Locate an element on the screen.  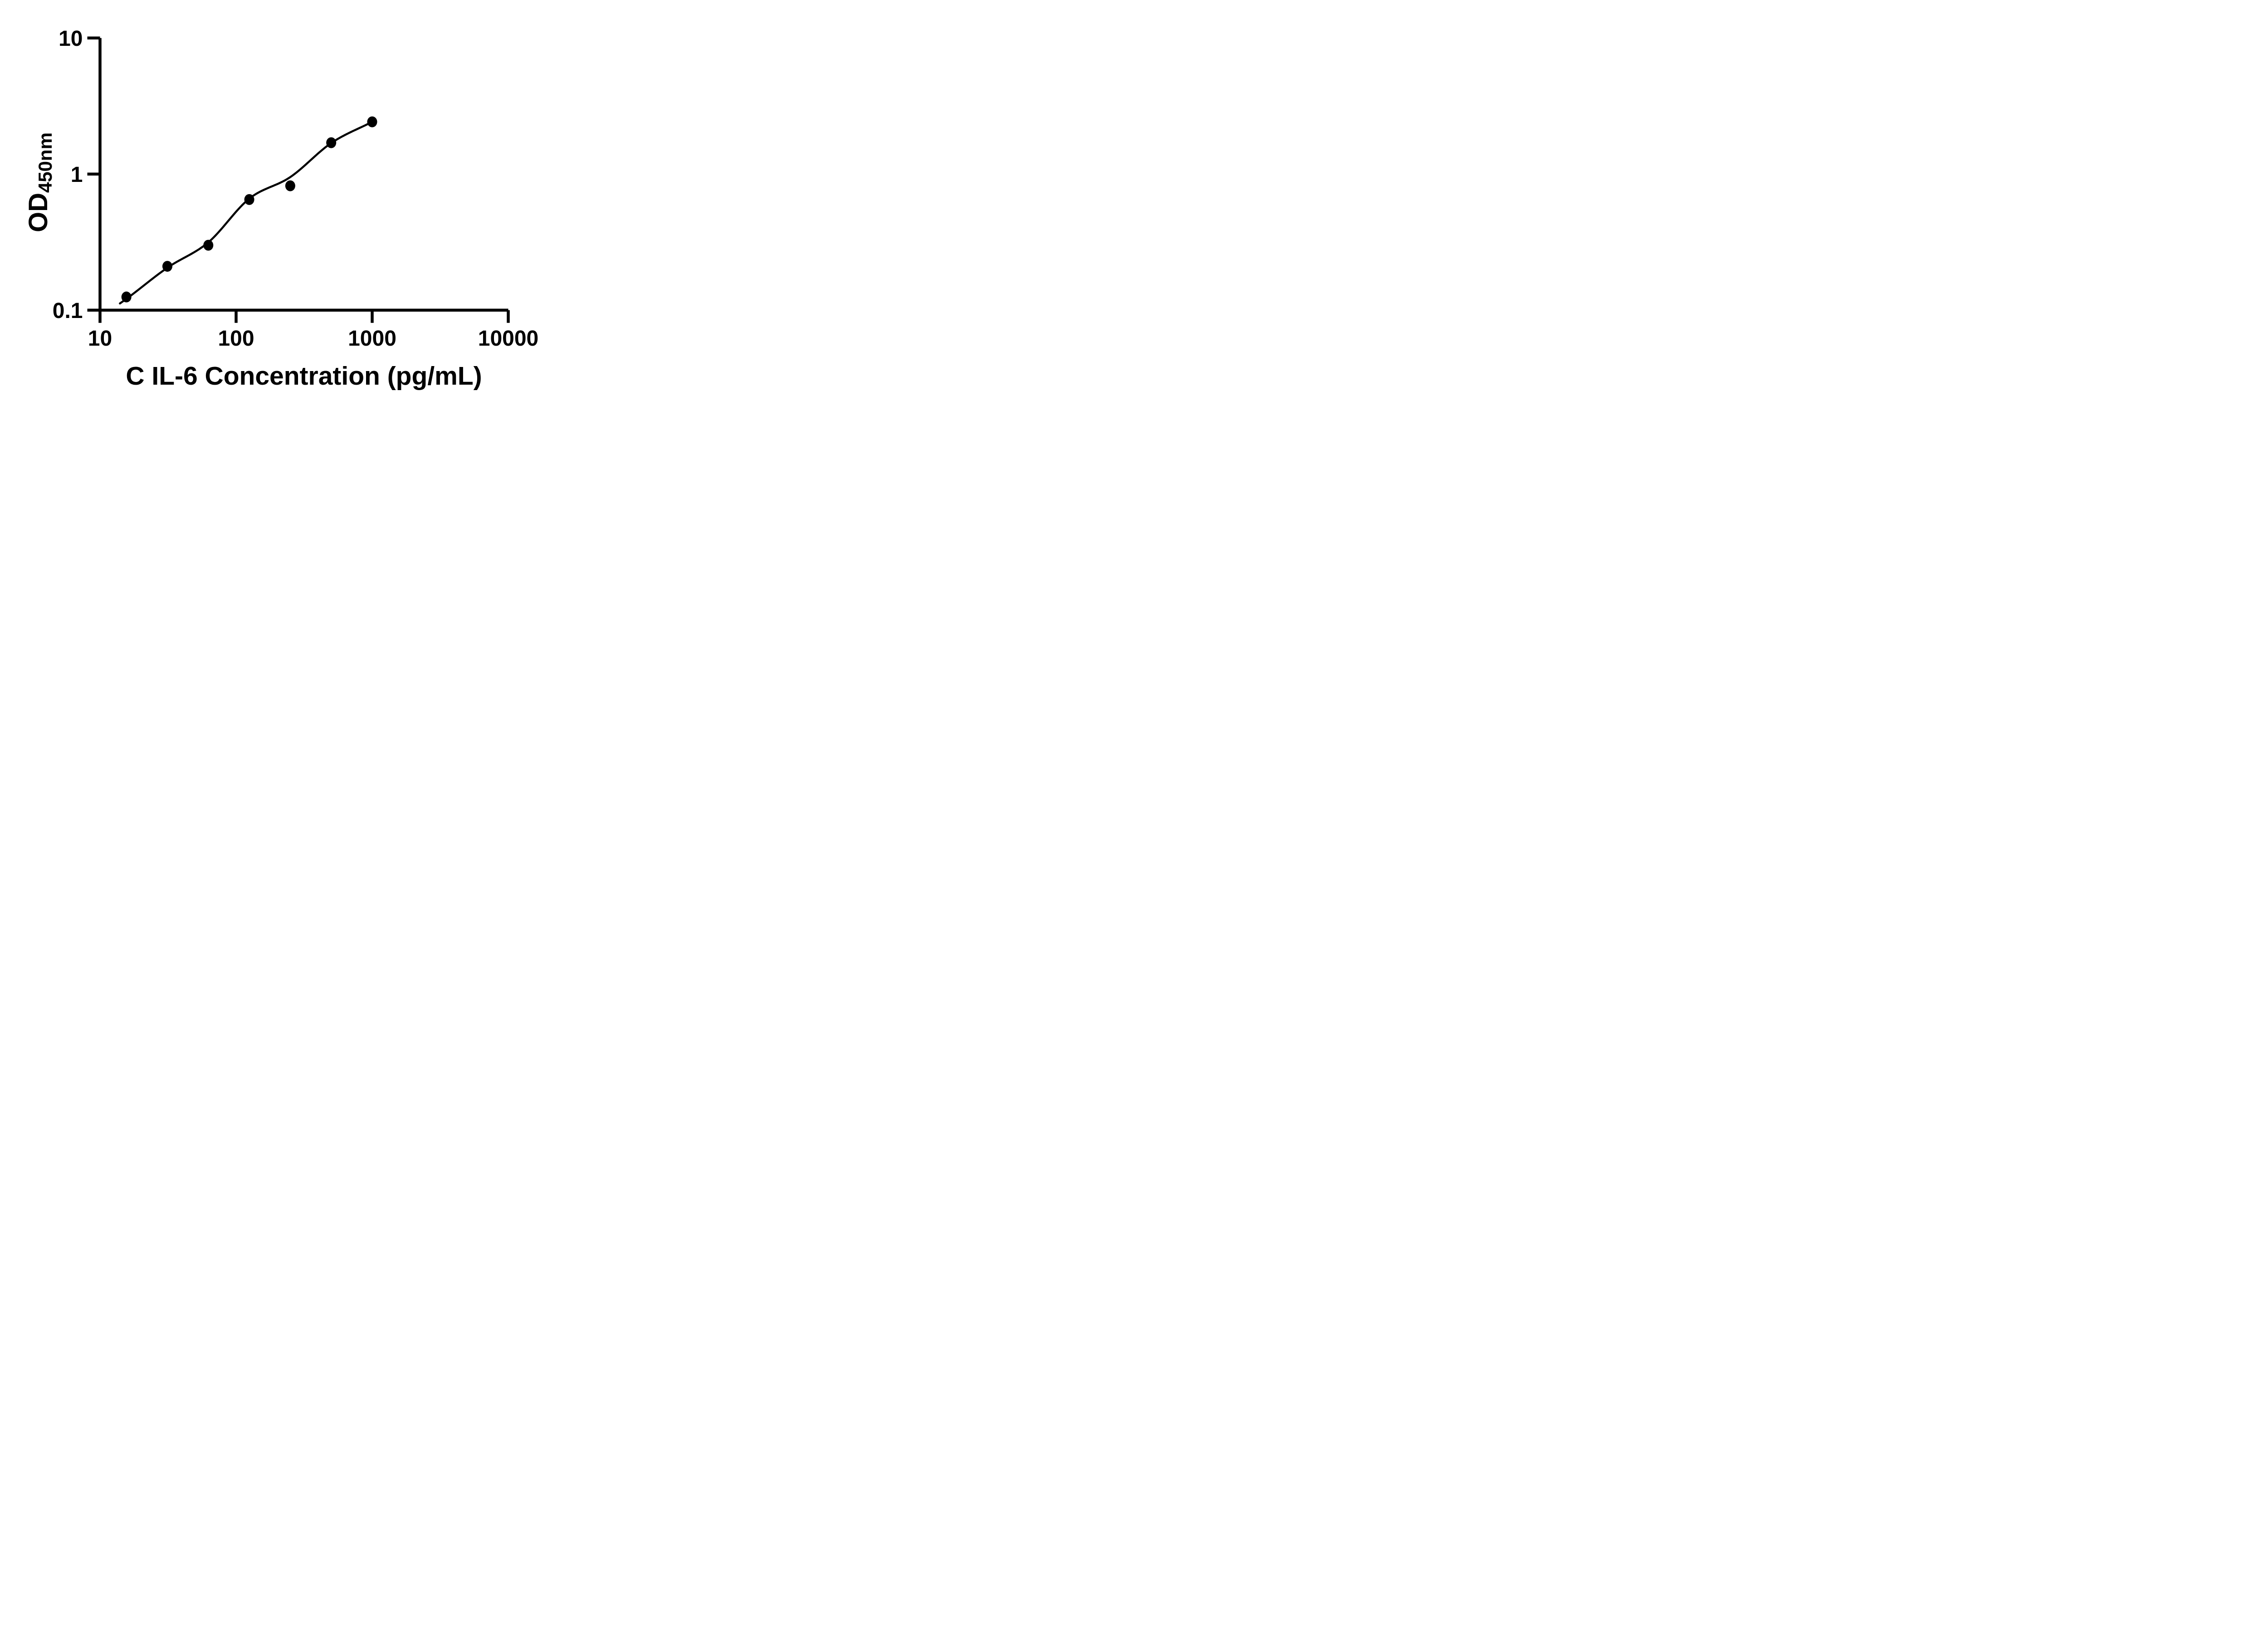
y-axis-title-subscript: 450nm is located at coordinates (45, 162).